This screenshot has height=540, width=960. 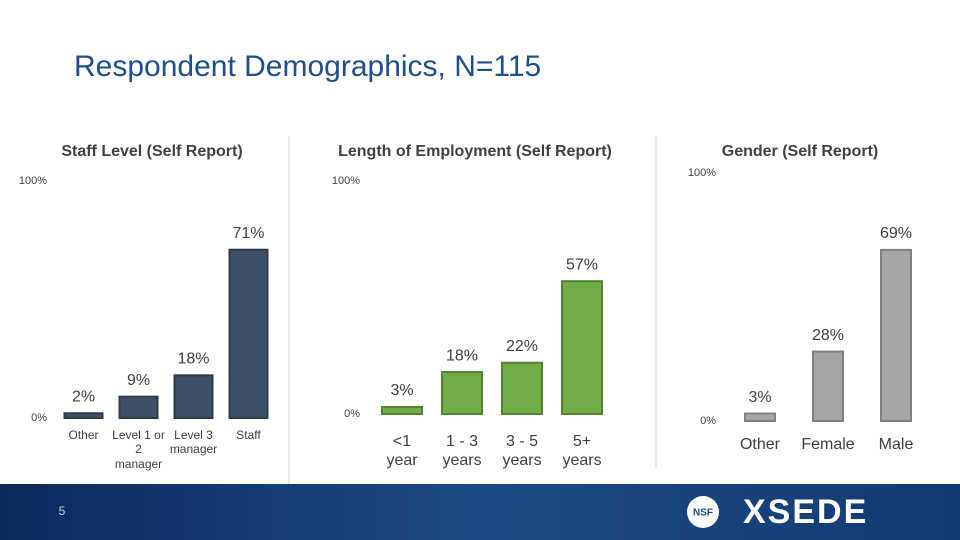 What do you see at coordinates (62, 511) in the screenshot?
I see `page-number: 5` at bounding box center [62, 511].